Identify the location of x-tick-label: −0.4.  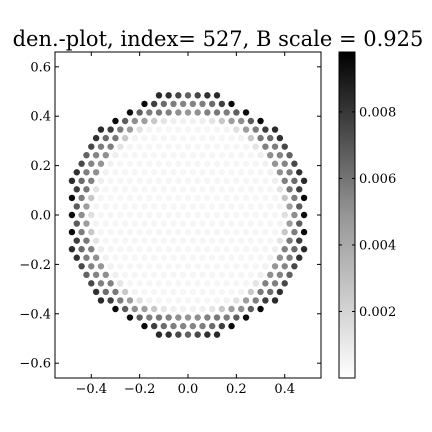
(91, 389).